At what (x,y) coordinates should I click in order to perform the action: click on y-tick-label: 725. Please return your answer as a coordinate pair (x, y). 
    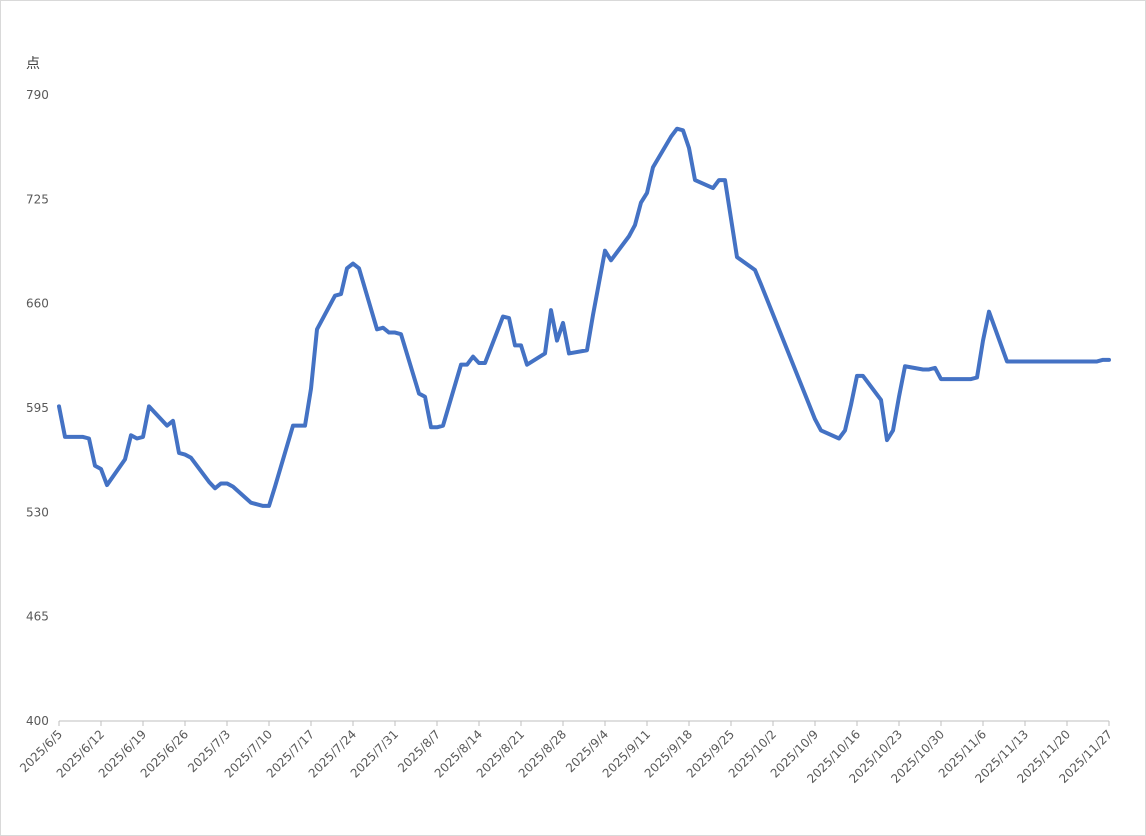
    Looking at the image, I should click on (37, 199).